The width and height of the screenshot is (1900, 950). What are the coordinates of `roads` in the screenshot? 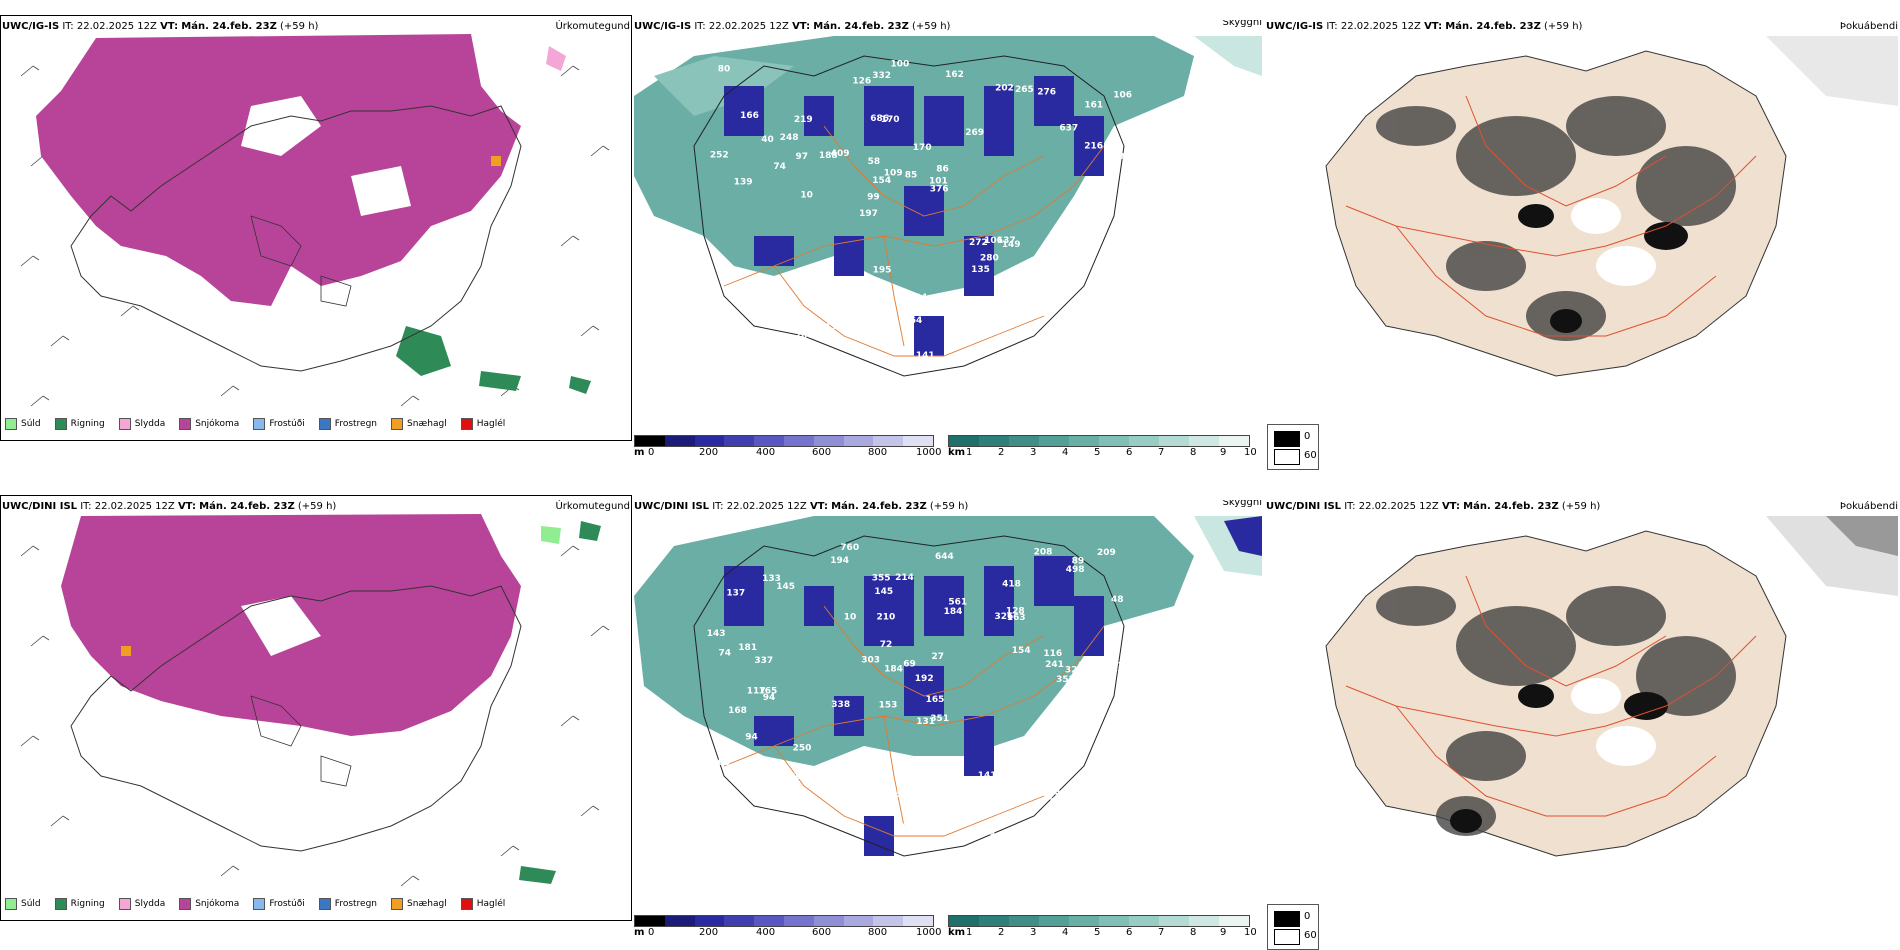 It's located at (914, 721).